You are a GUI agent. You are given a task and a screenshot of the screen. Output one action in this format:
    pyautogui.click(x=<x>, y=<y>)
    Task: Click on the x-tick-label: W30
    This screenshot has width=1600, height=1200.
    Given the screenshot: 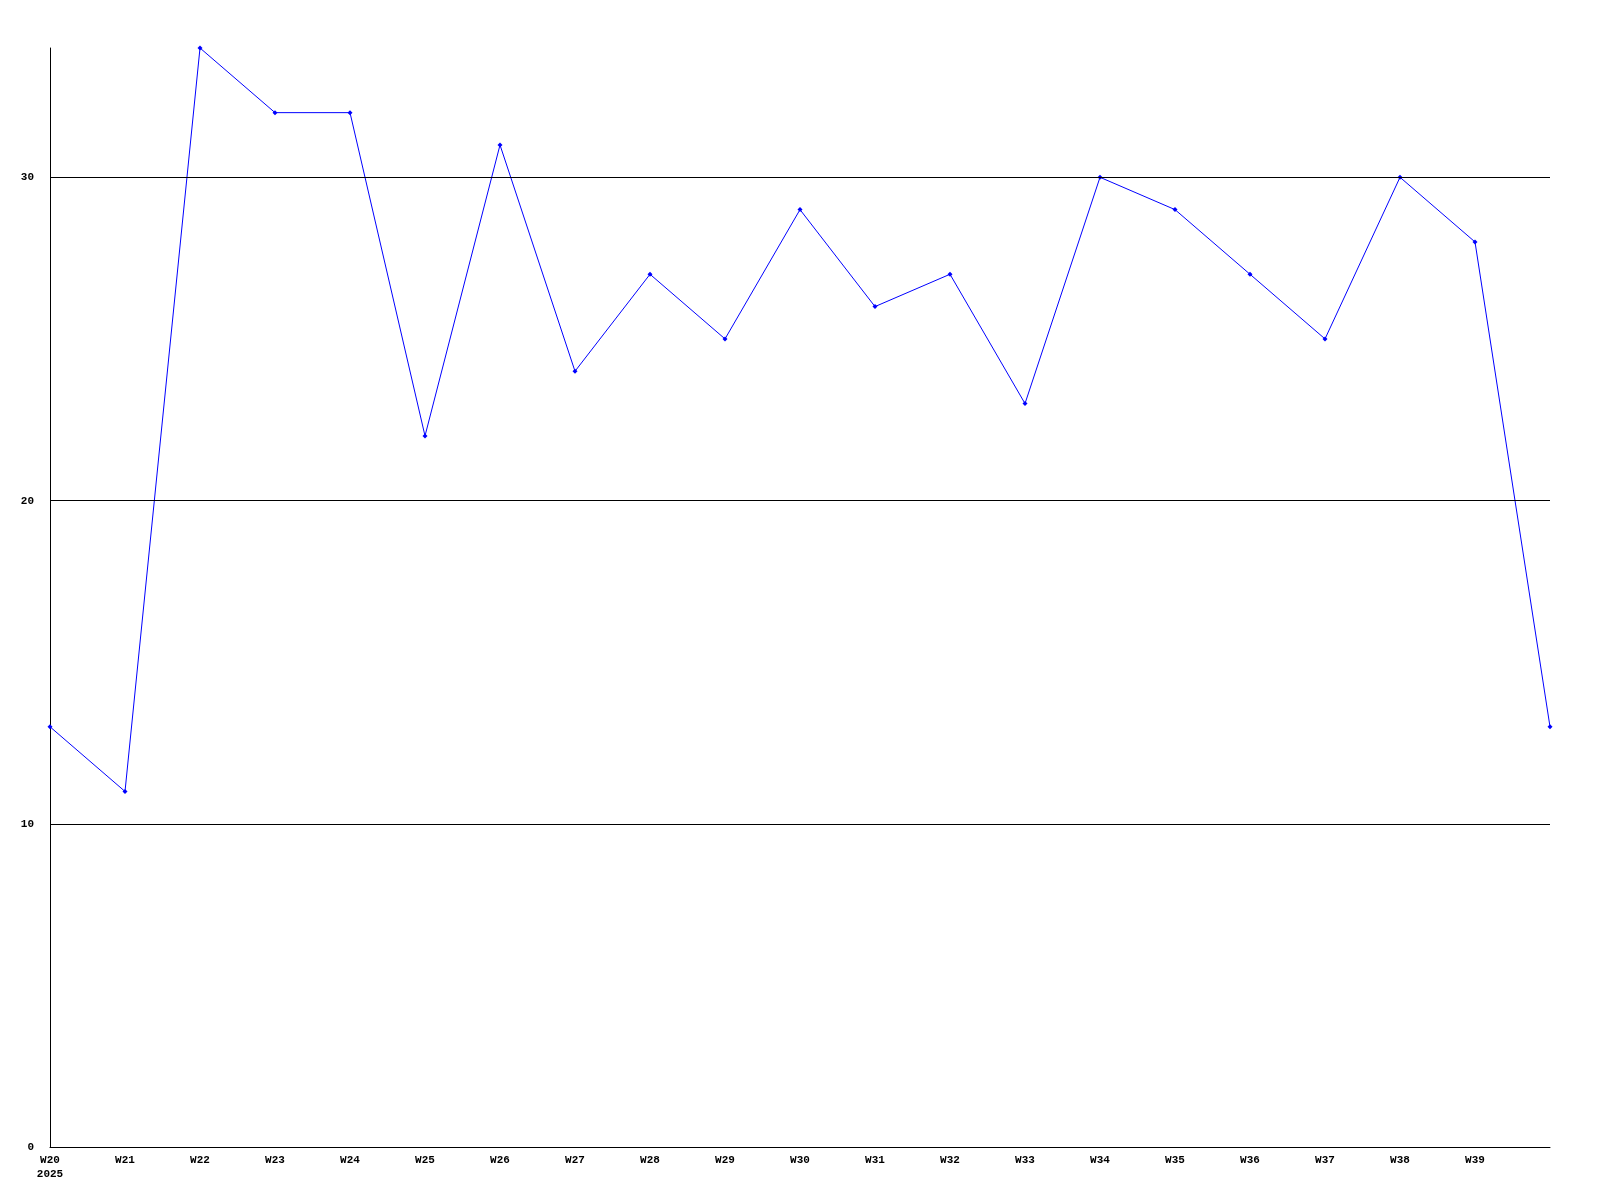 What is the action you would take?
    pyautogui.click(x=800, y=1160)
    